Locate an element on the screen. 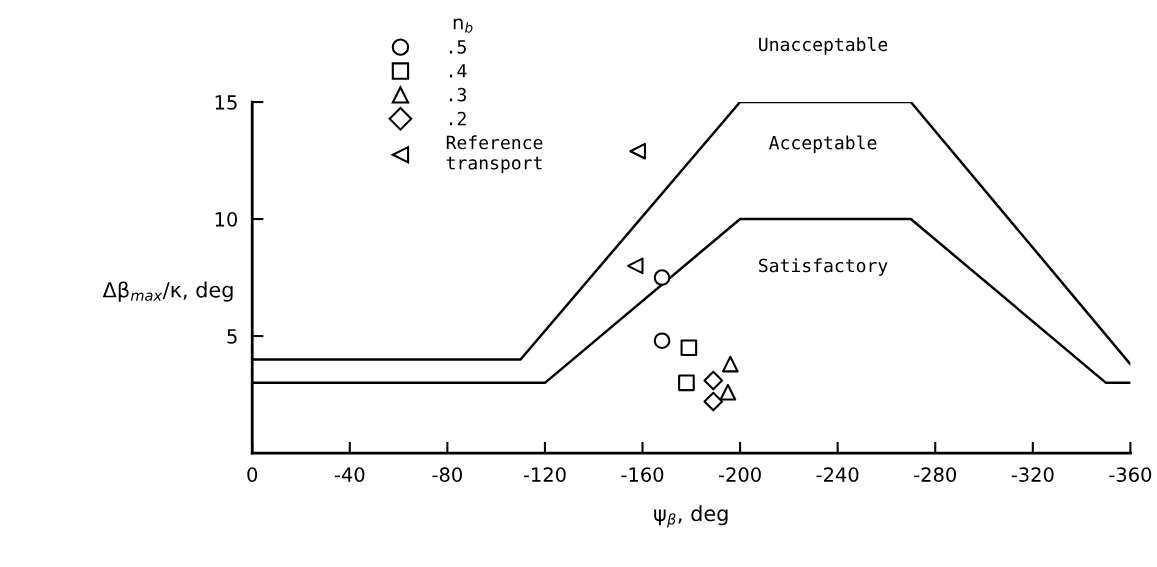 The image size is (1157, 567). x-tick-label: -280 is located at coordinates (935, 474).